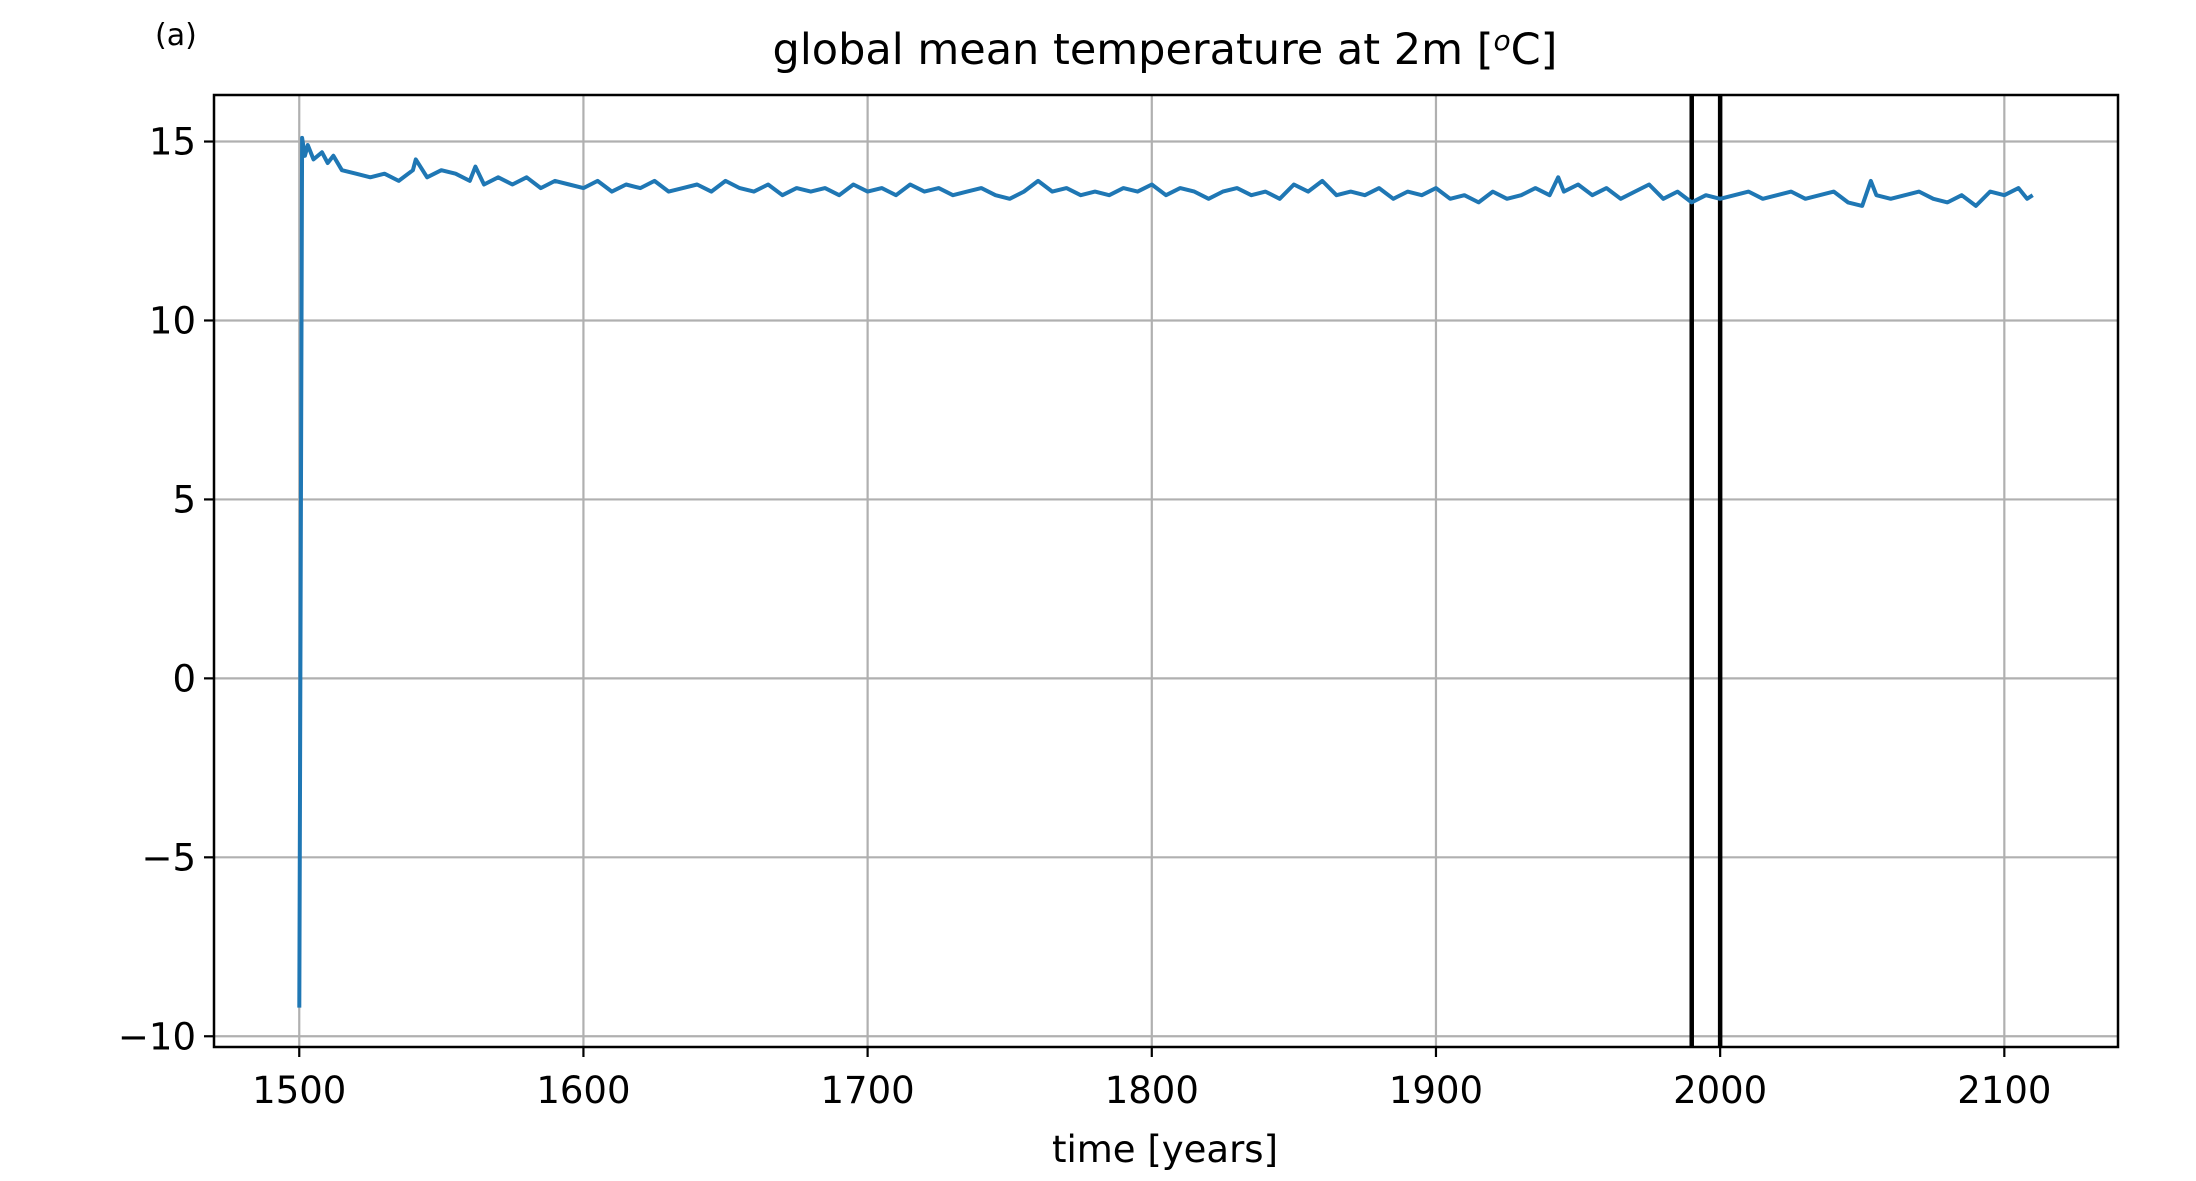 The height and width of the screenshot is (1181, 2196). I want to click on y-tick-label: −5, so click(168, 857).